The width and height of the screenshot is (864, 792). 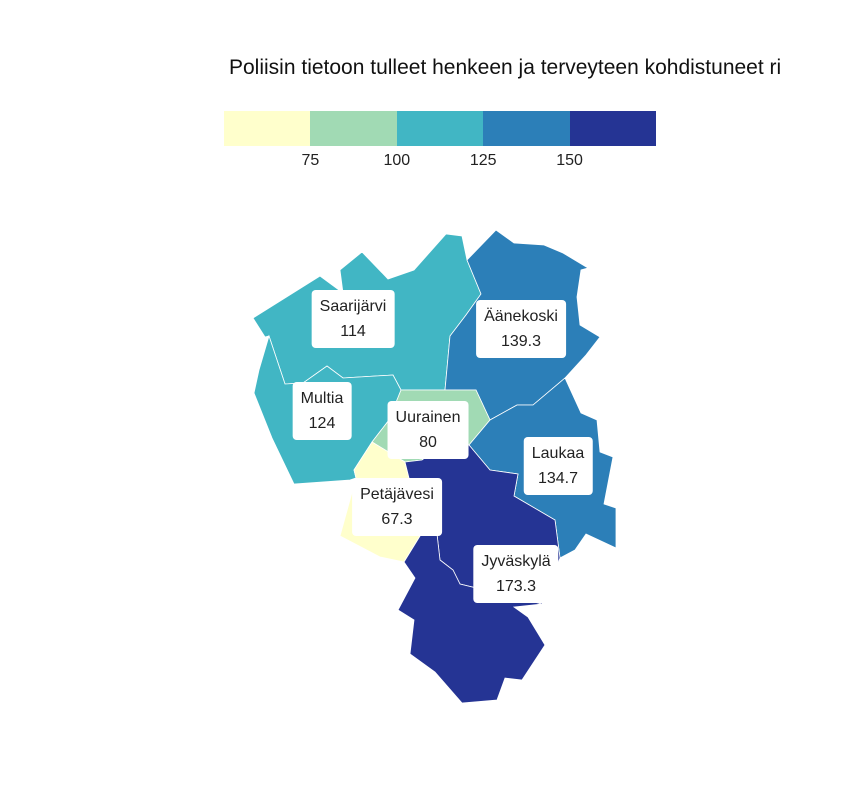 What do you see at coordinates (521, 329) in the screenshot?
I see `label-aanekoski: Äänekoski 139.3` at bounding box center [521, 329].